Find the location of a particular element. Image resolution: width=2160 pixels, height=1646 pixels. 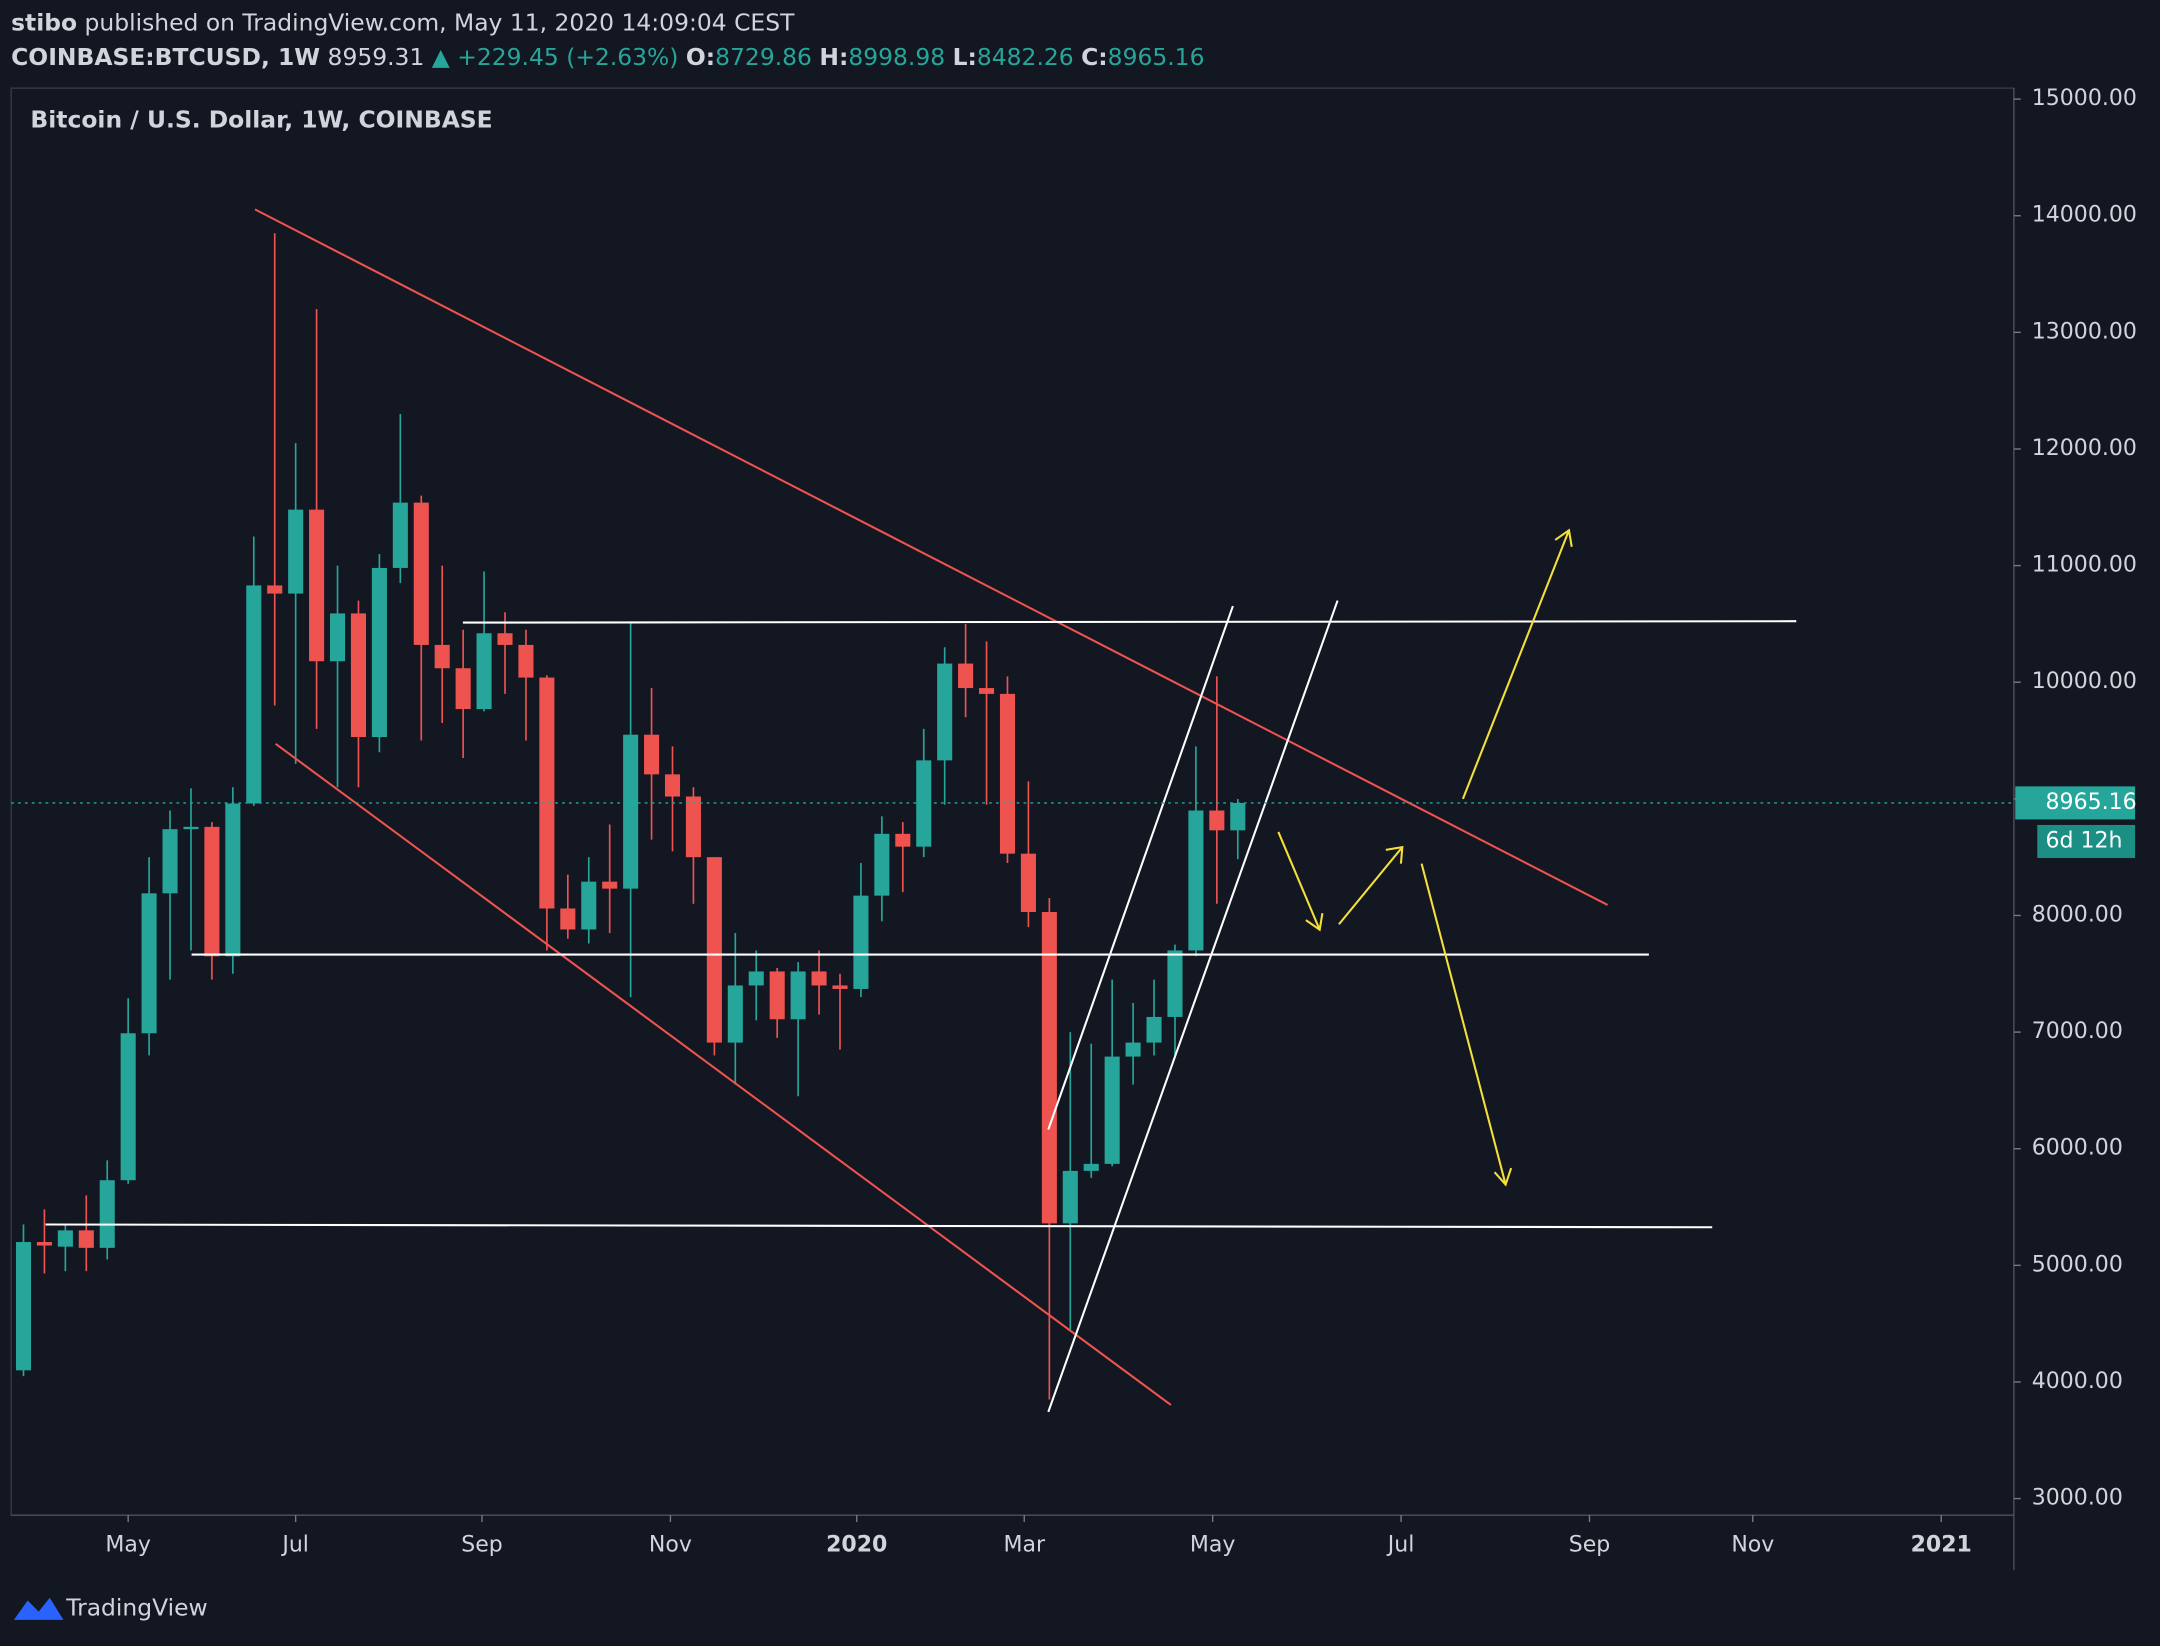

logo: TradingView is located at coordinates (110, 1607).